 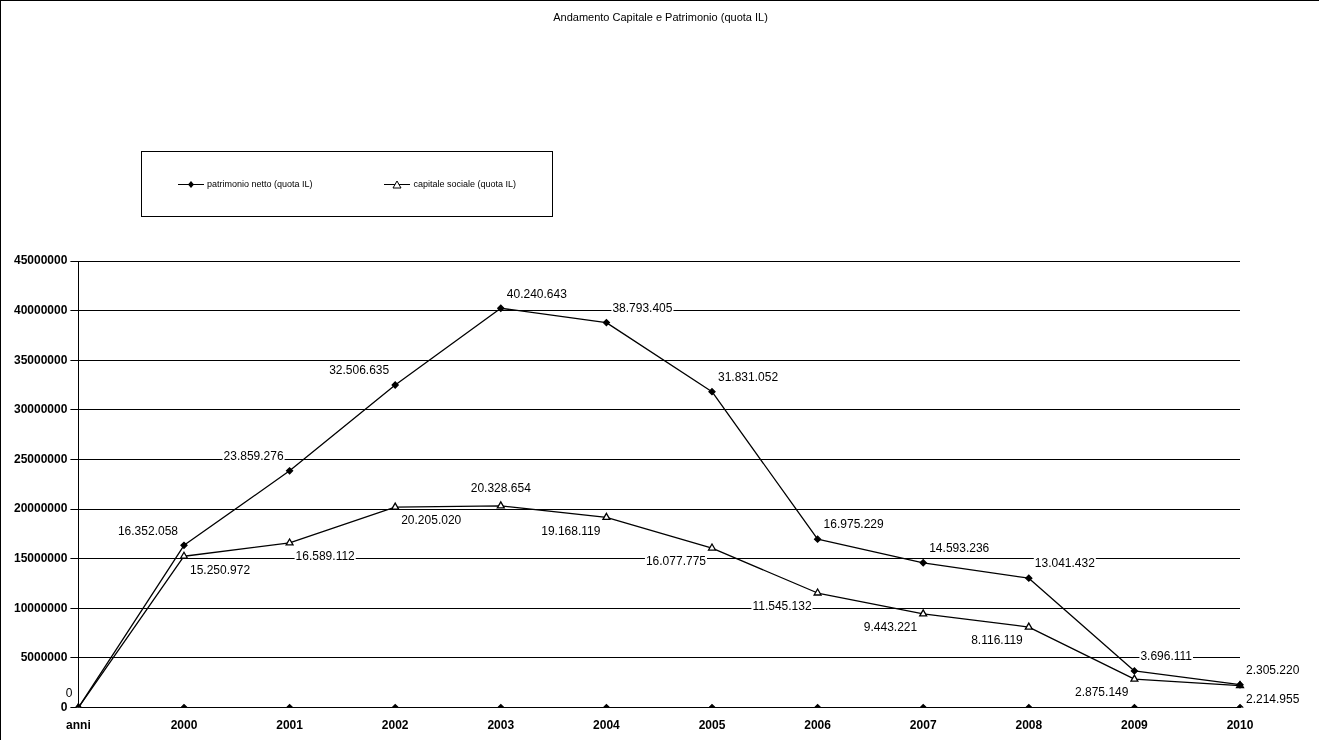 I want to click on chart-title: Andamento Capitale e Patrimonio (quota IL), so click(x=660, y=17).